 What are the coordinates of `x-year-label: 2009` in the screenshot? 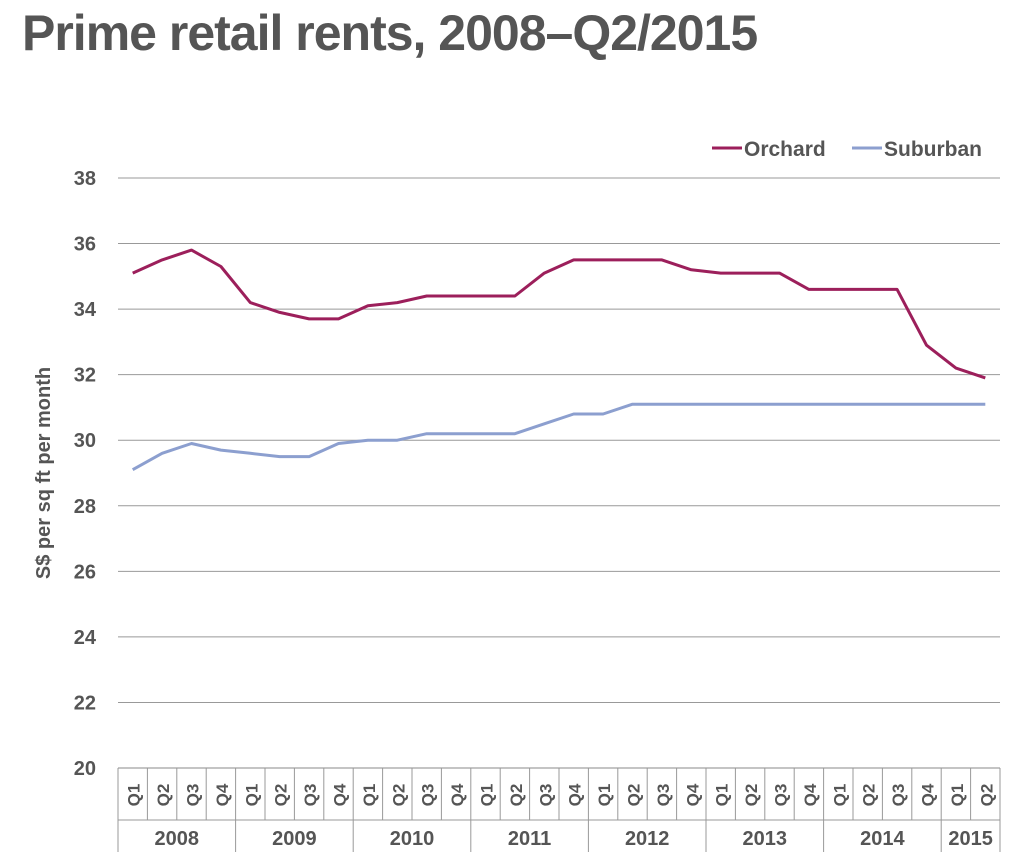 It's located at (294, 839).